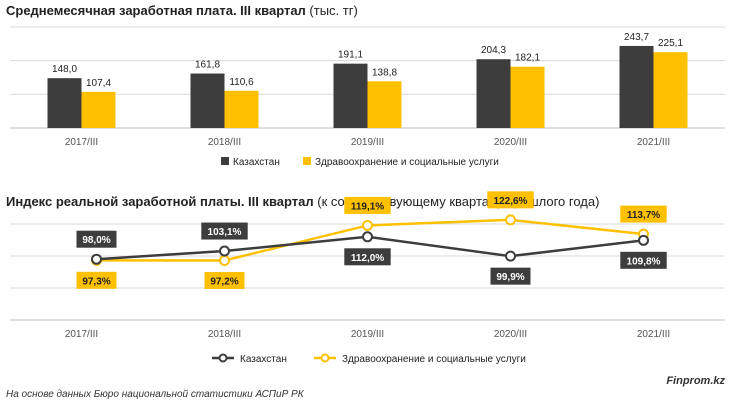 The height and width of the screenshot is (403, 731). I want to click on legend-marker-health, so click(325, 358).